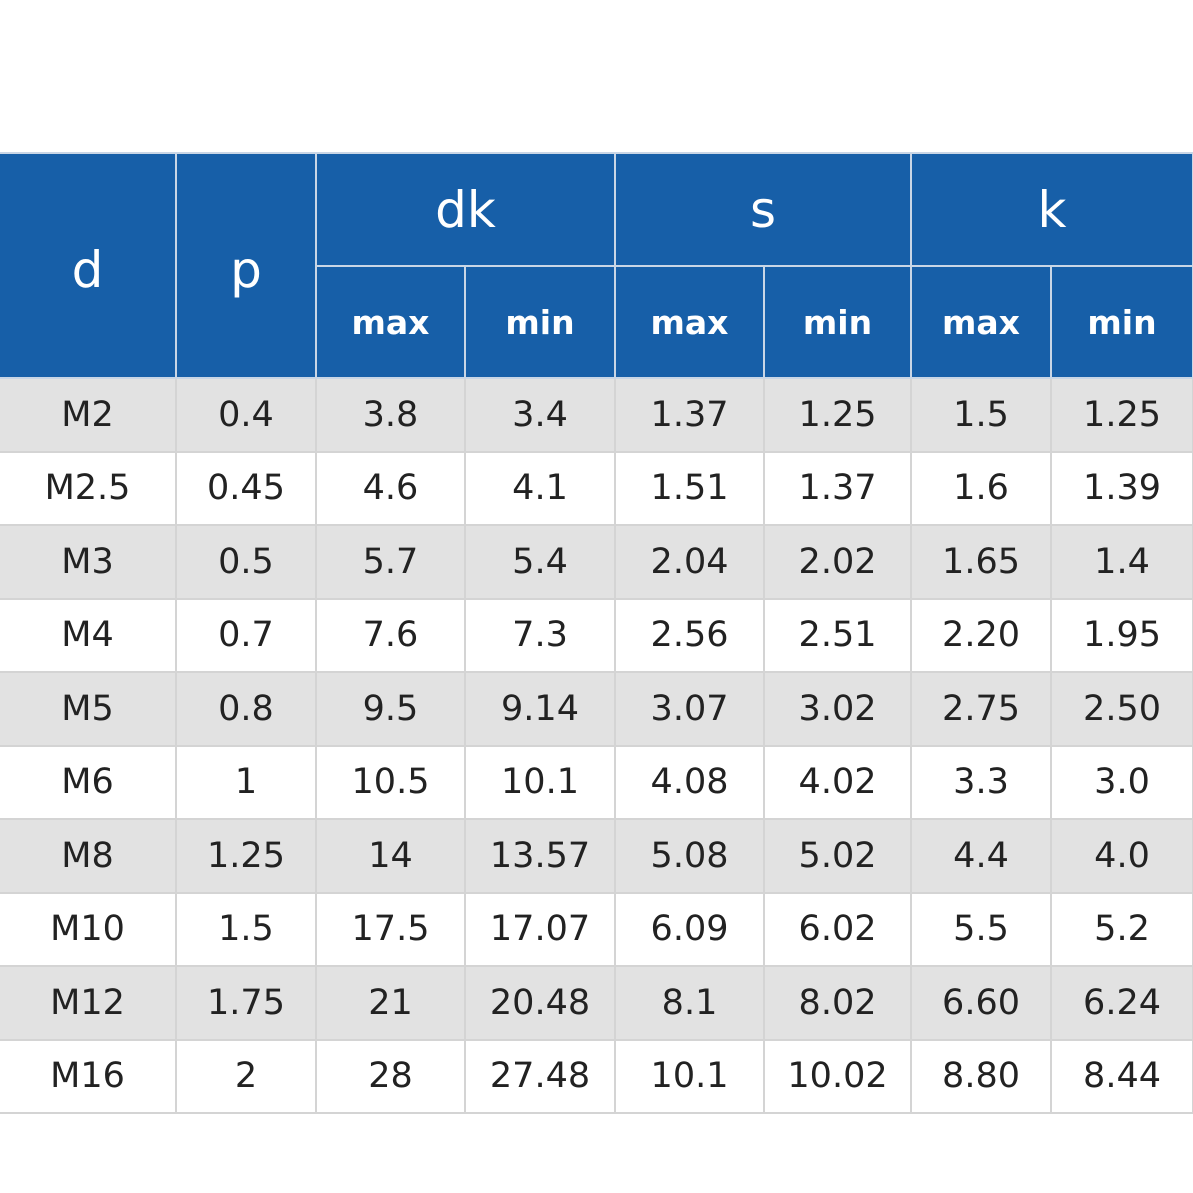 The width and height of the screenshot is (1193, 1193). I want to click on cell-s-min: 3.02, so click(838, 709).